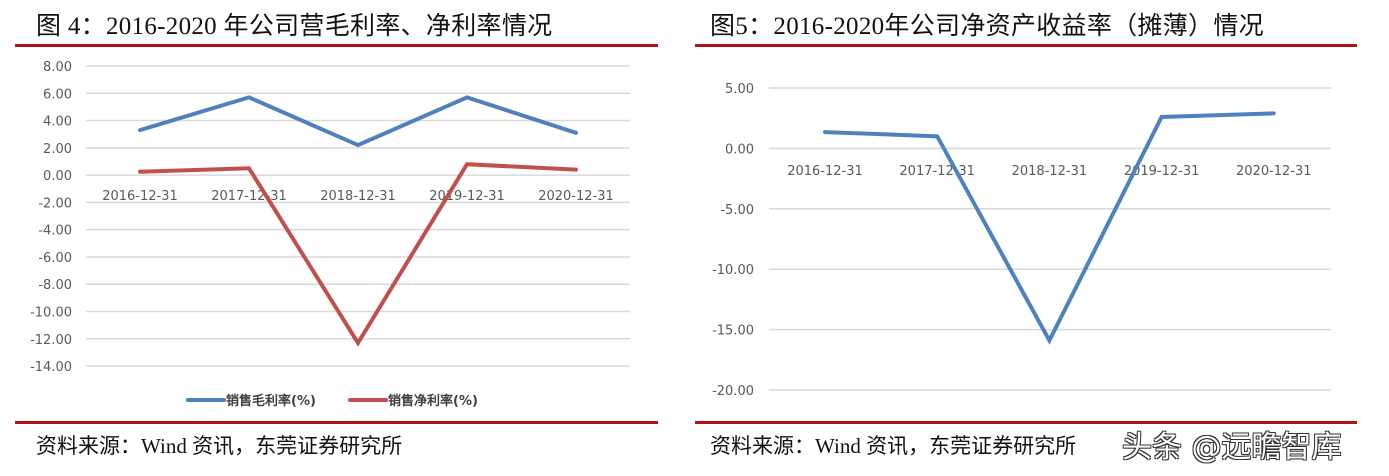  Describe the element at coordinates (739, 89) in the screenshot. I see `y-tick-label: 5.00` at that location.